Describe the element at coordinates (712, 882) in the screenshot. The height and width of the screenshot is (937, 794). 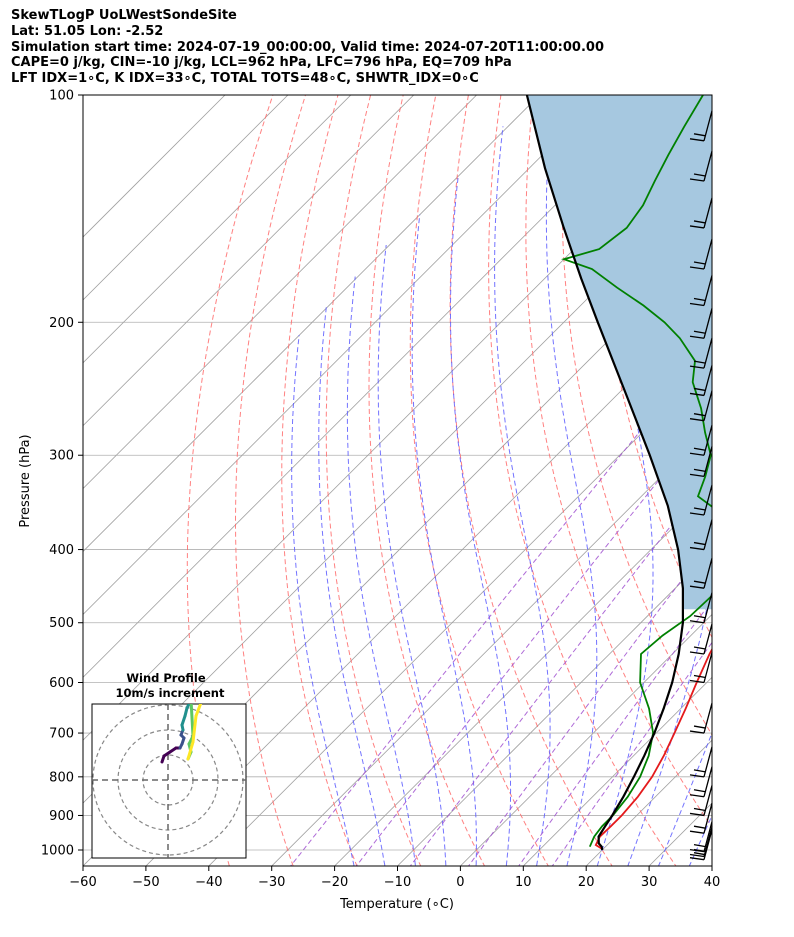
I see `x-tick-label: 40` at that location.